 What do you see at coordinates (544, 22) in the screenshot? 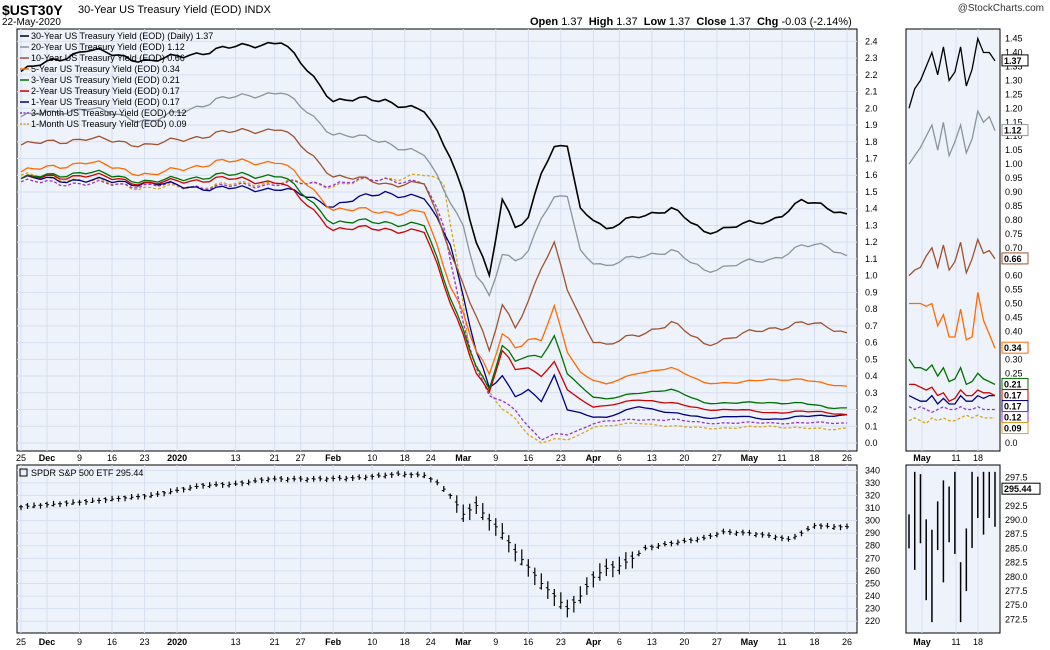
I see `open-label: Open` at bounding box center [544, 22].